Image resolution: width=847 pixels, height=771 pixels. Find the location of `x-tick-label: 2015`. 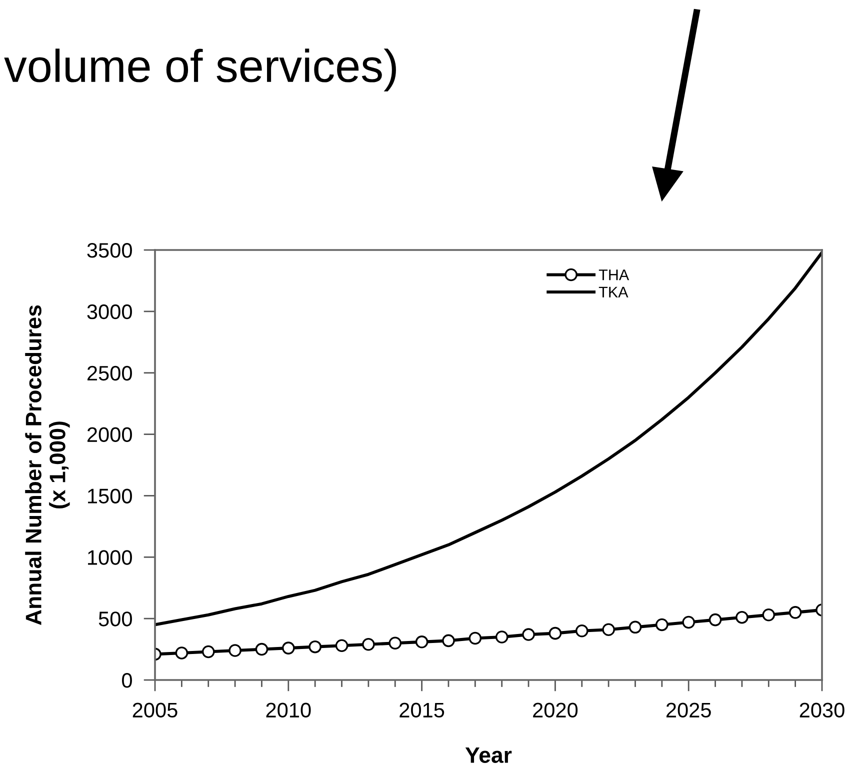

x-tick-label: 2015 is located at coordinates (422, 710).